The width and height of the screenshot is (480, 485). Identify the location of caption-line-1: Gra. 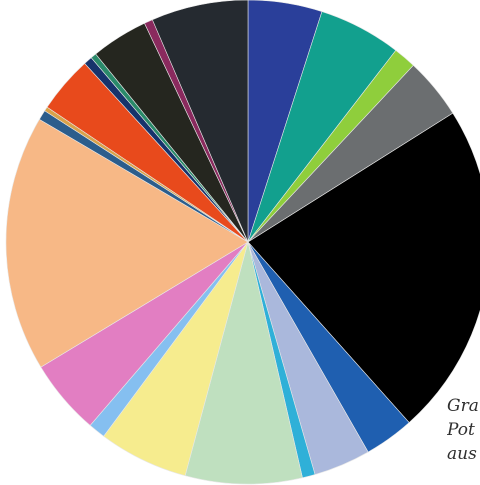
(463, 406).